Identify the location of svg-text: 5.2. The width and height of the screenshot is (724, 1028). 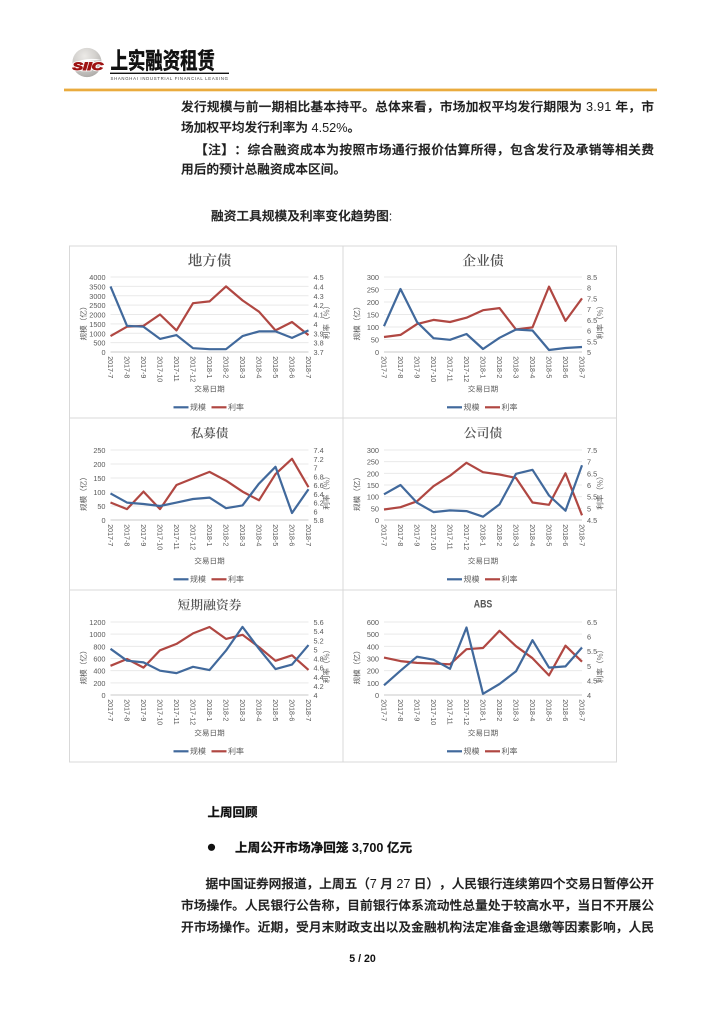
(319, 640).